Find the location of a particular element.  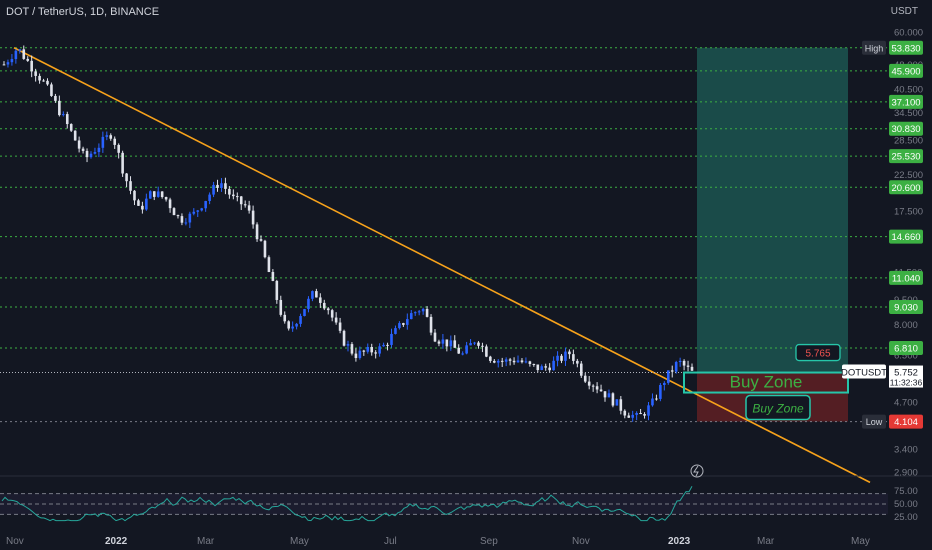

x-tick-label: Mar is located at coordinates (766, 541).